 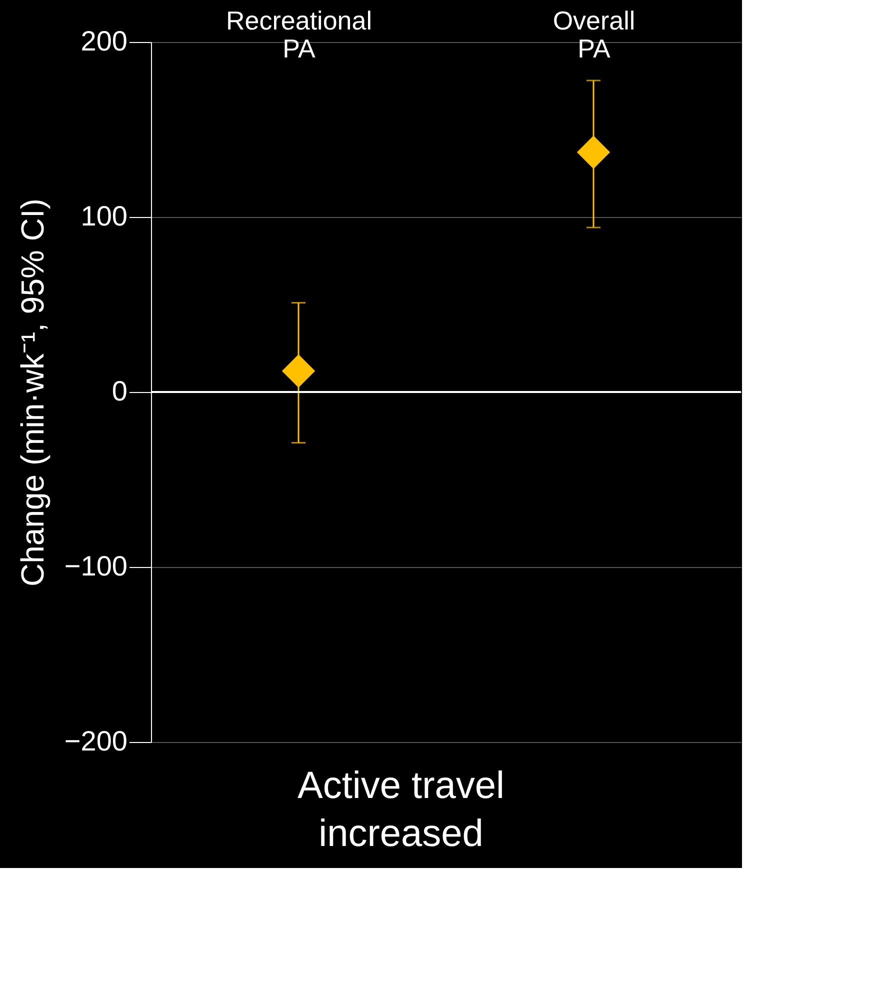 What do you see at coordinates (96, 566) in the screenshot?
I see `y-tick-label: −100` at bounding box center [96, 566].